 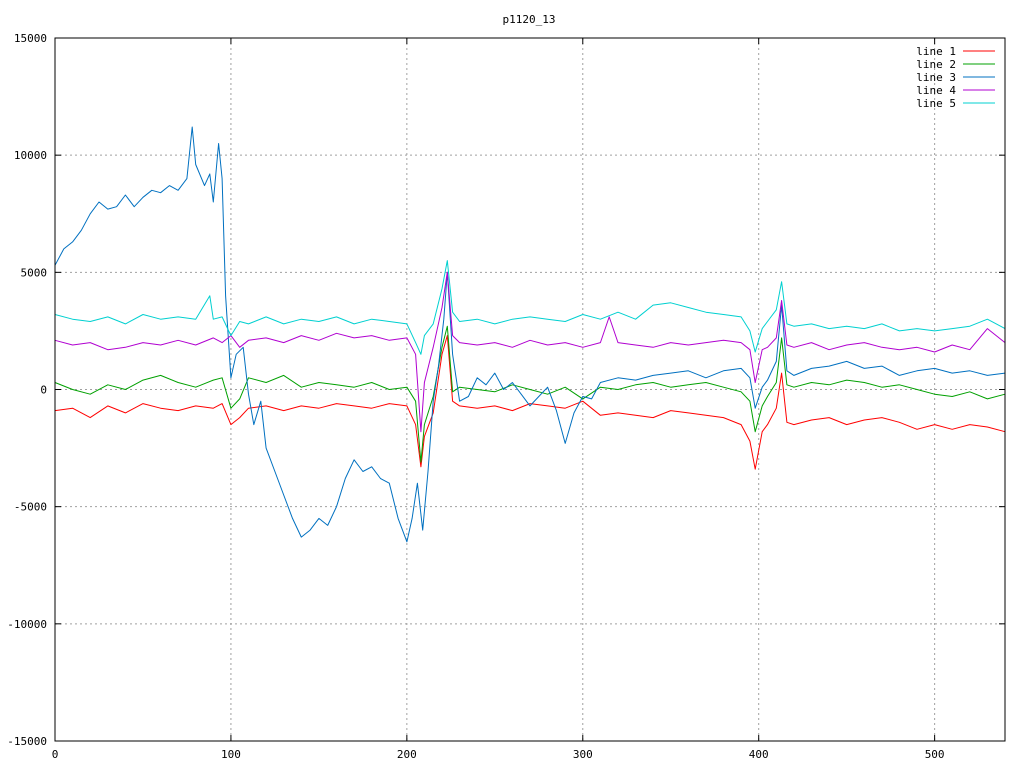 I want to click on legend-label-3: line 3, so click(x=936, y=77).